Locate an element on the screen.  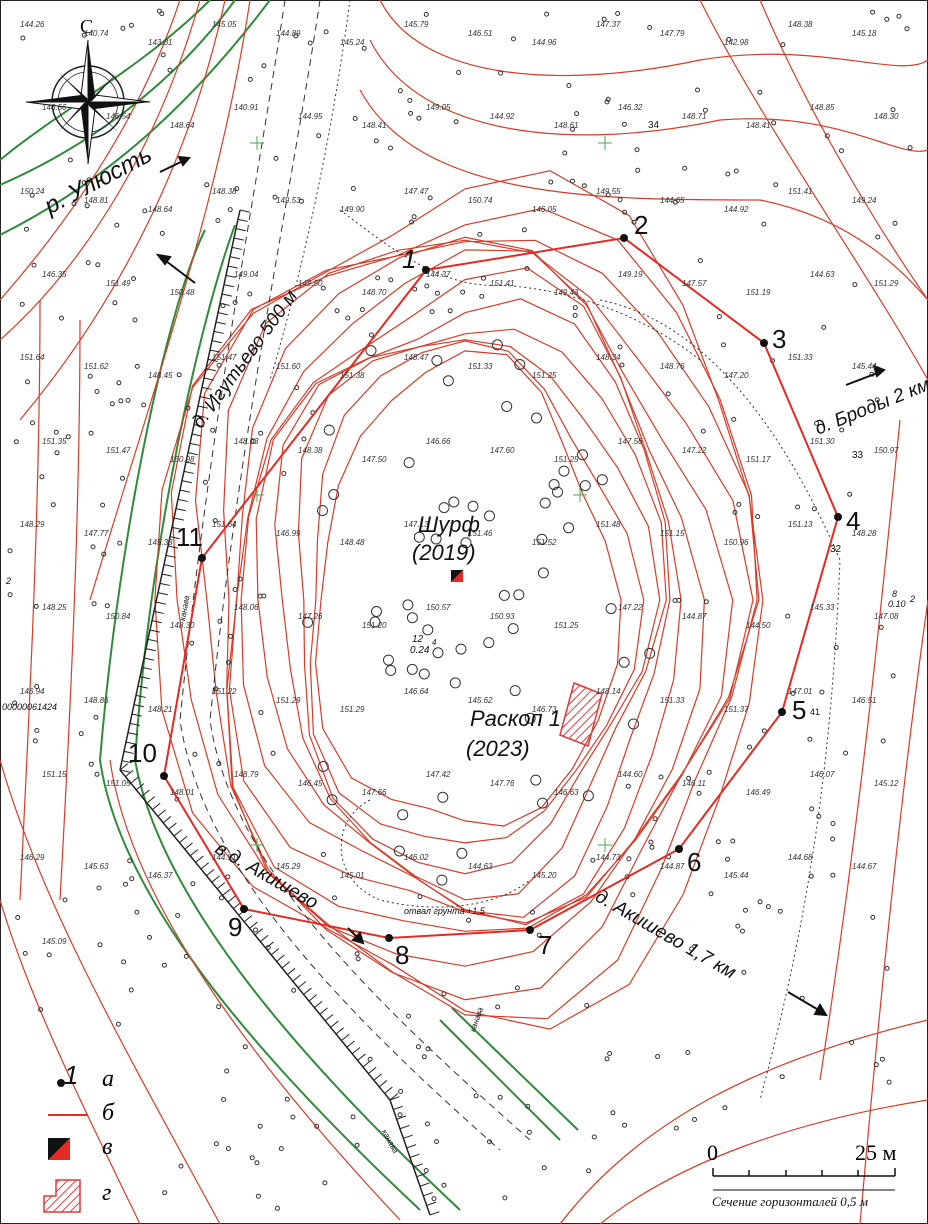
elevation-label: 145.62 is located at coordinates (480, 700).